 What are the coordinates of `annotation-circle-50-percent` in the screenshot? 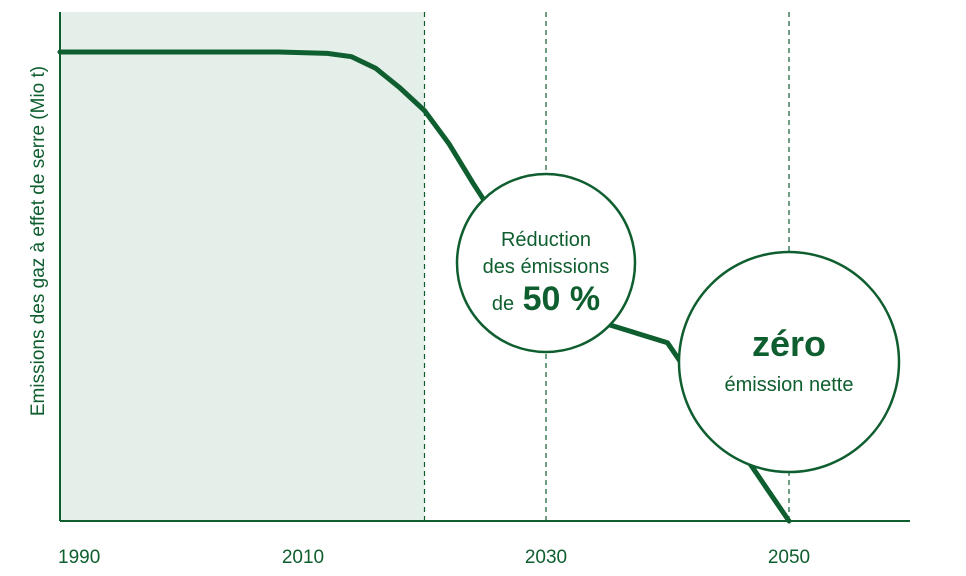 It's located at (546, 263).